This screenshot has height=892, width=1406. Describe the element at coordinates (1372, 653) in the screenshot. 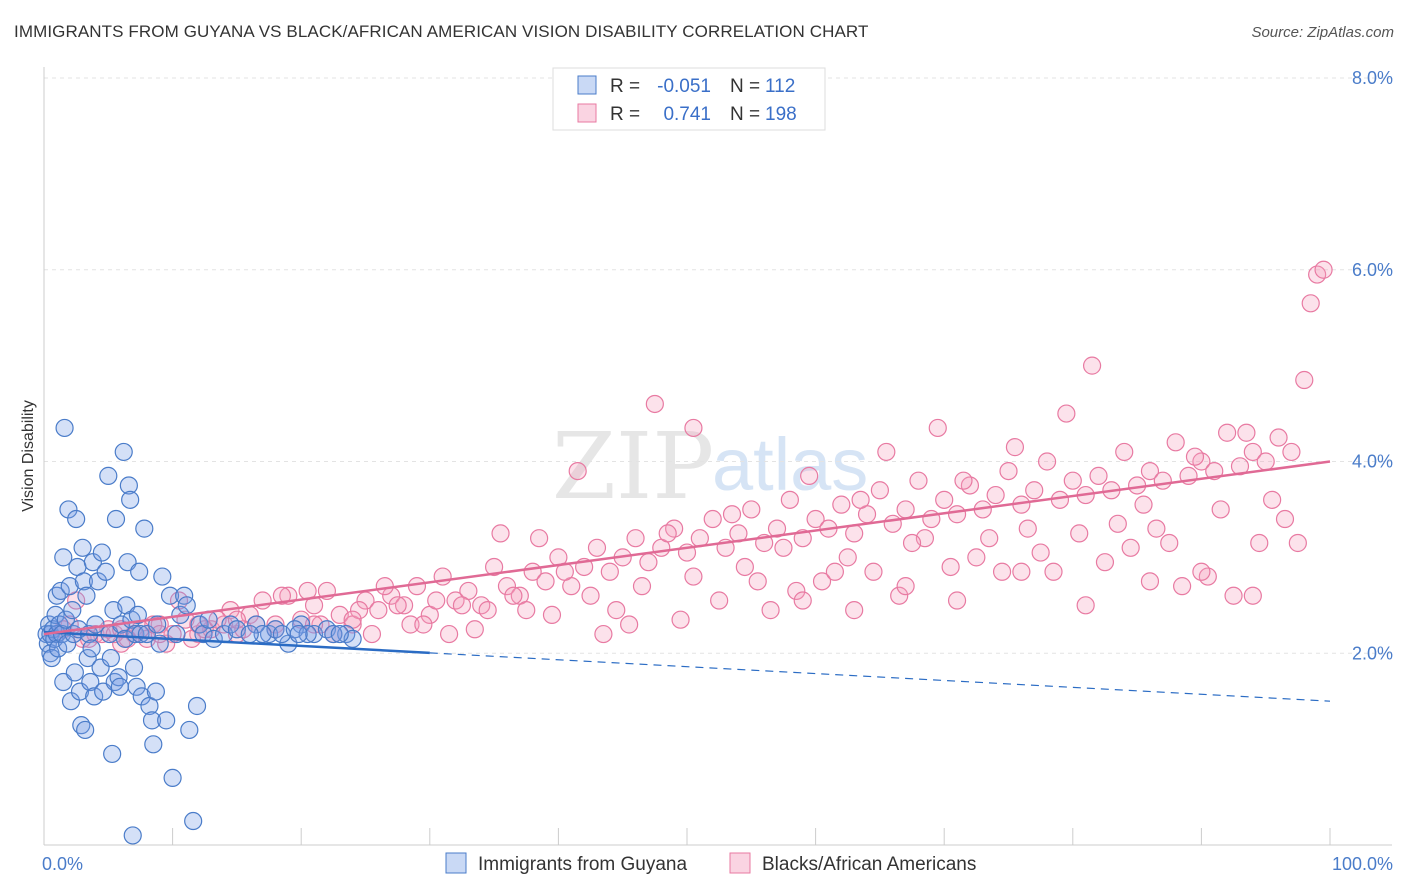

I see `y-tick-label: 2.0%` at that location.